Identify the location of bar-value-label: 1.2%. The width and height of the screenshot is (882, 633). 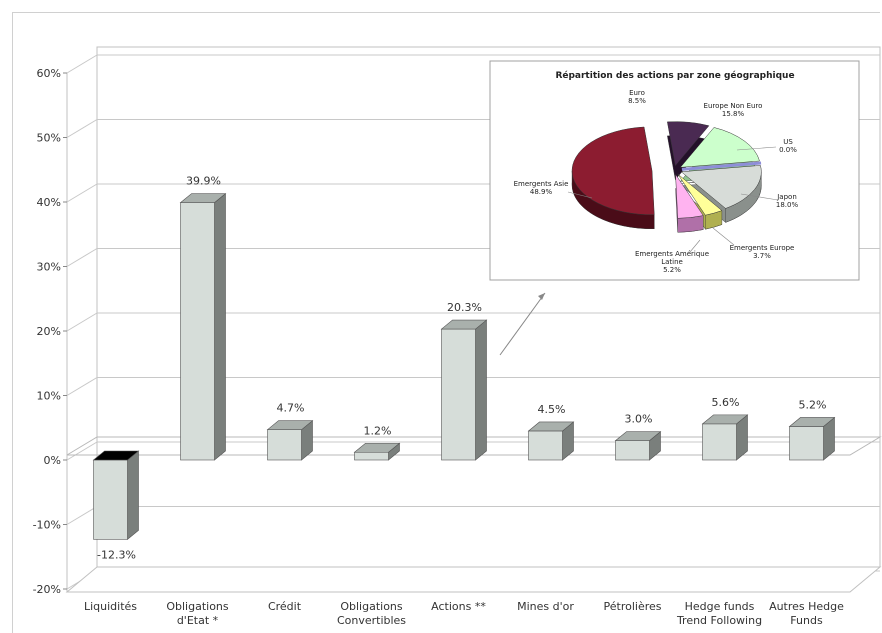
(378, 430).